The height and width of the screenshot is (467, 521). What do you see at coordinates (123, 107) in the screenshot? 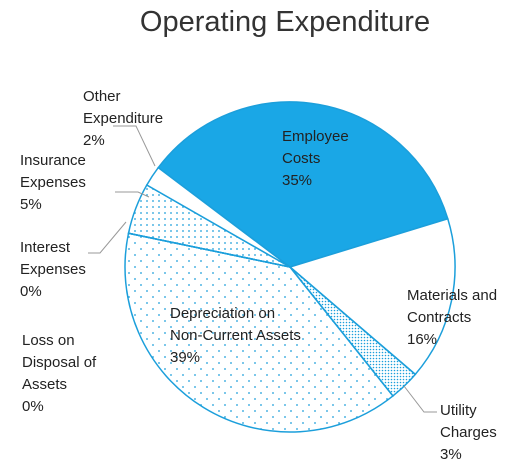
I see `category-name: Other Expenditure` at bounding box center [123, 107].